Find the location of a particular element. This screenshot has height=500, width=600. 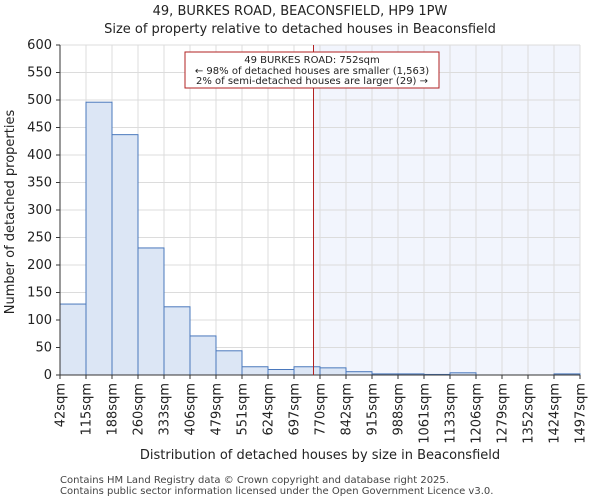

x-tick-label: 1061sqm is located at coordinates (425, 413).